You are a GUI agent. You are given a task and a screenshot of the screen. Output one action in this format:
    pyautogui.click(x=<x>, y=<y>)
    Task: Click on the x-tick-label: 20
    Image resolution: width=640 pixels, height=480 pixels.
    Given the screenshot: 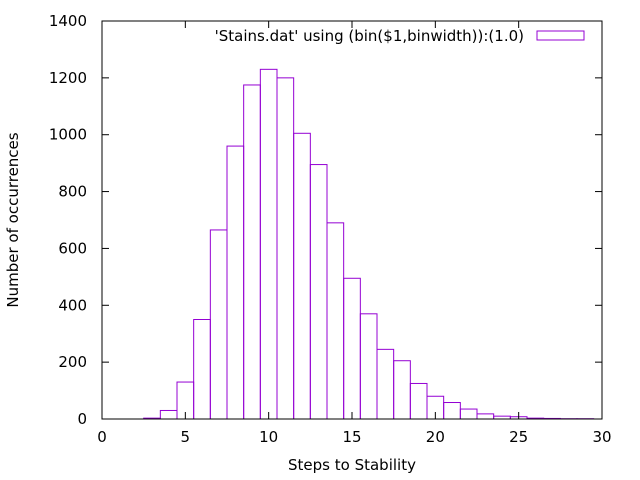 What is the action you would take?
    pyautogui.click(x=435, y=437)
    